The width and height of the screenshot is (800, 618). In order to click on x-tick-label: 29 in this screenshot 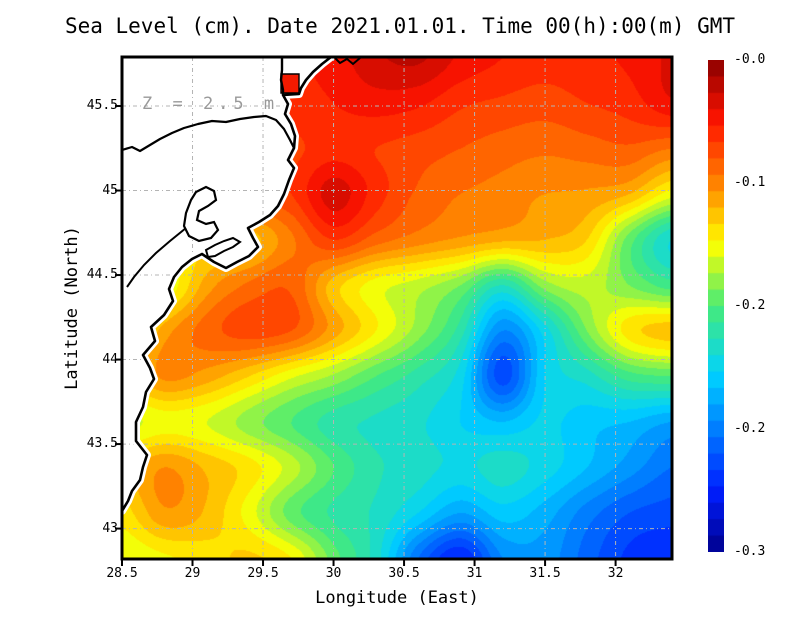, I will do `click(192, 573)`.